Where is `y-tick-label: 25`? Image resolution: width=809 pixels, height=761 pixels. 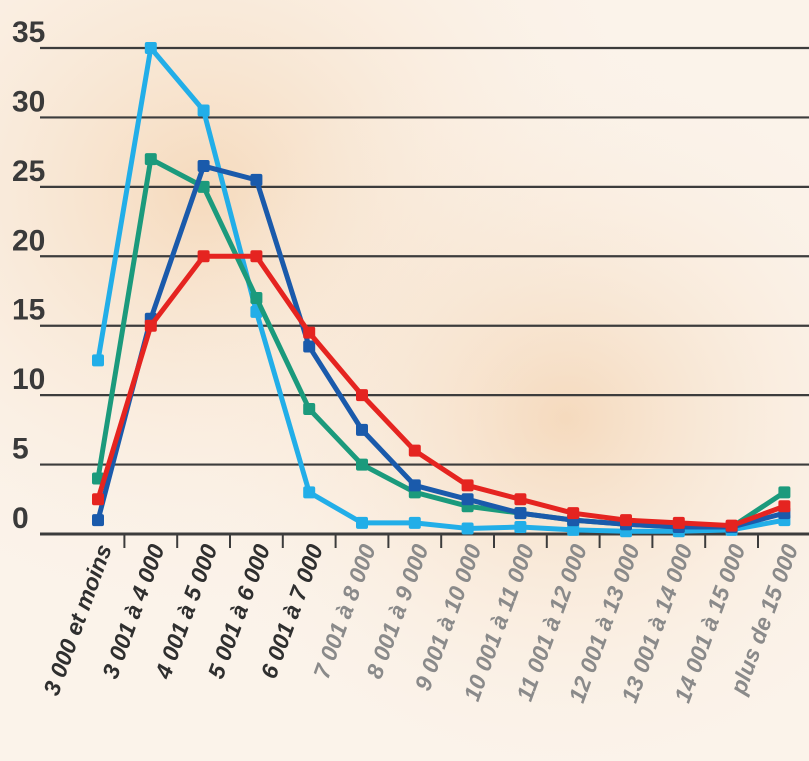 y-tick-label: 25 is located at coordinates (28, 171).